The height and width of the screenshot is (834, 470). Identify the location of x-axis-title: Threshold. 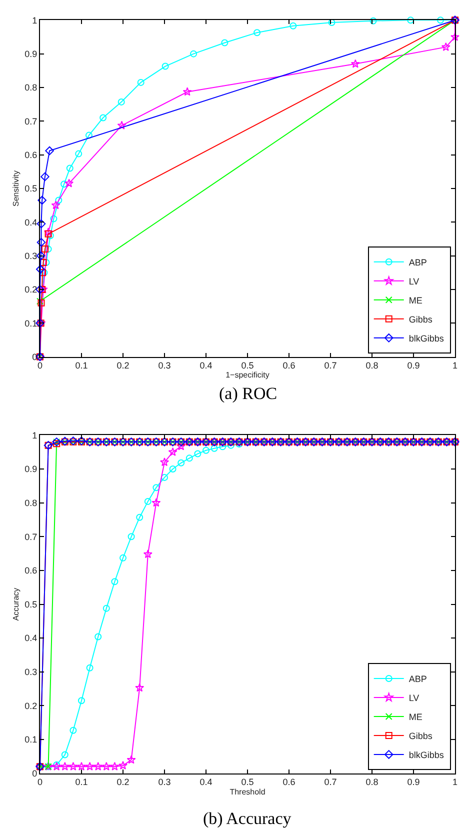
(248, 791).